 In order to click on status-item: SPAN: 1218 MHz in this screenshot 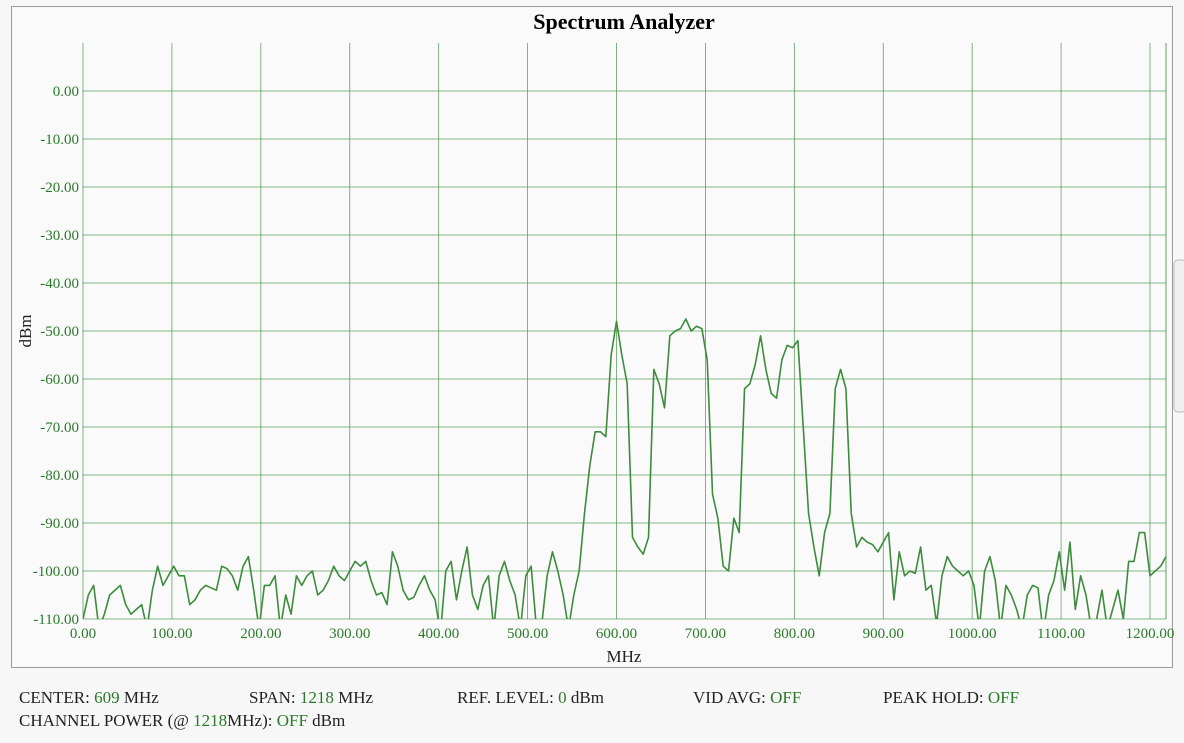, I will do `click(311, 698)`.